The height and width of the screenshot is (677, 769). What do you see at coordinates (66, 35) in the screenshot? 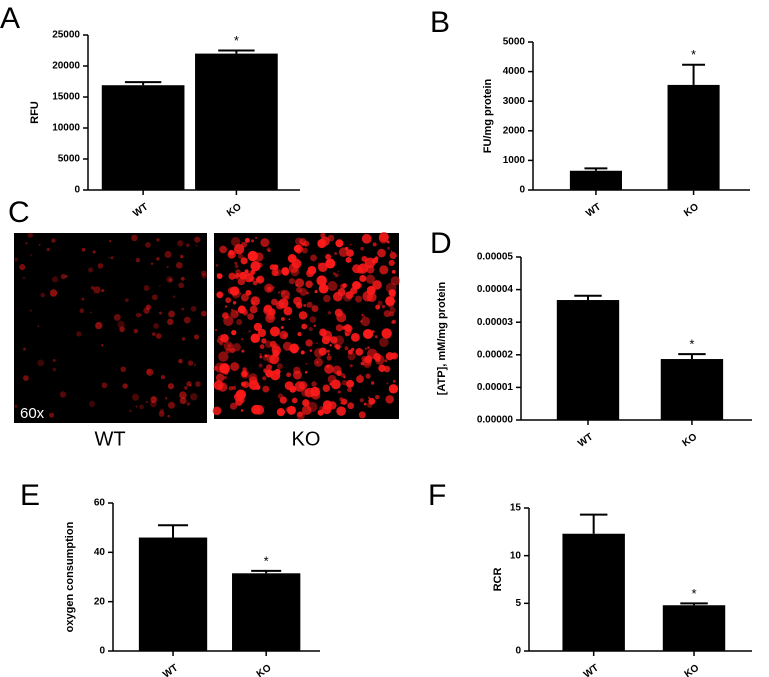
I see `y-tick-label: 25000` at bounding box center [66, 35].